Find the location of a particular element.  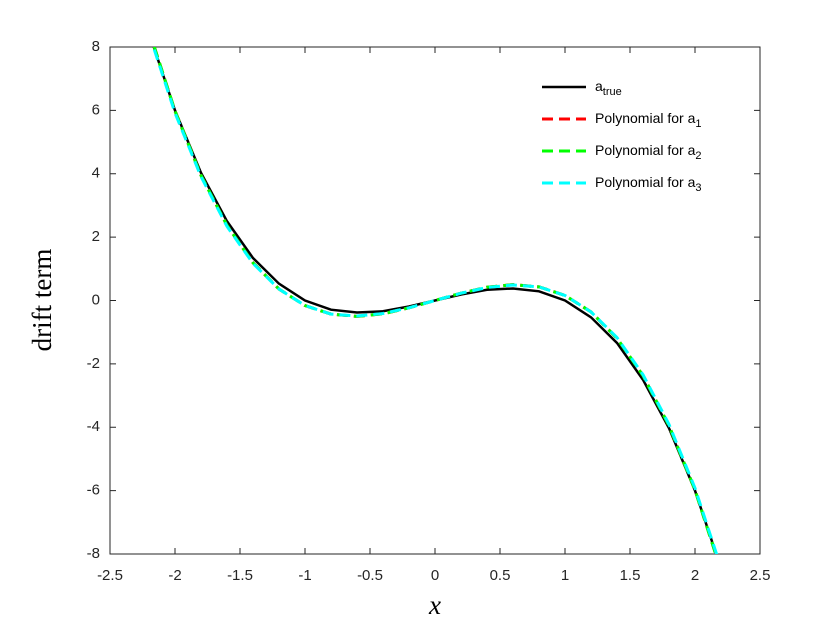

legend-label: Polynomial for a1 is located at coordinates (648, 120).